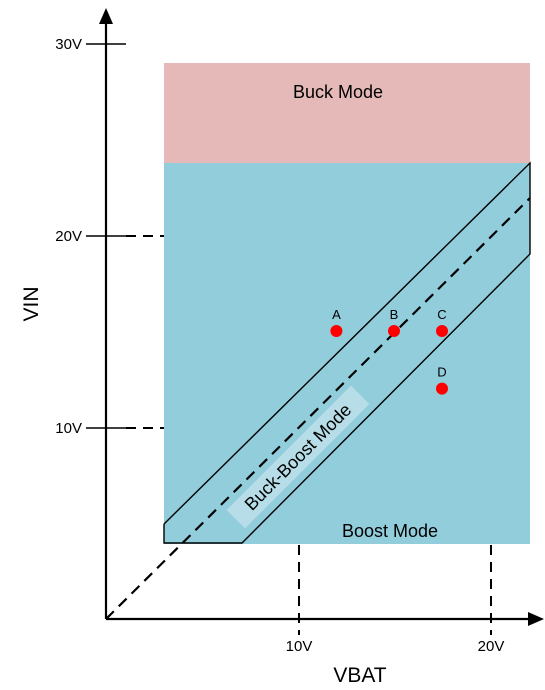 The image size is (545, 690). Describe the element at coordinates (491, 646) in the screenshot. I see `x-tick-label-20: 20V` at that location.